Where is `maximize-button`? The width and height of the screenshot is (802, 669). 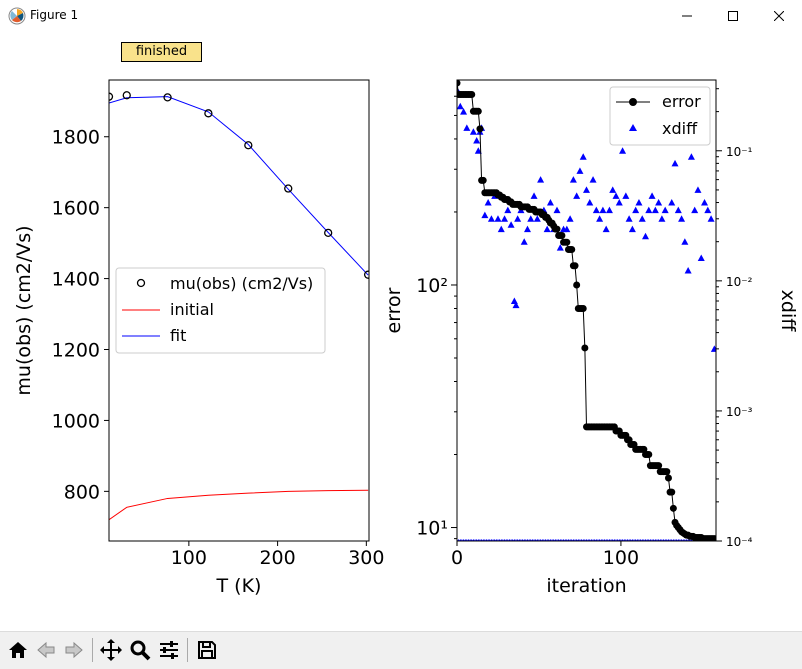
maximize-button is located at coordinates (733, 16).